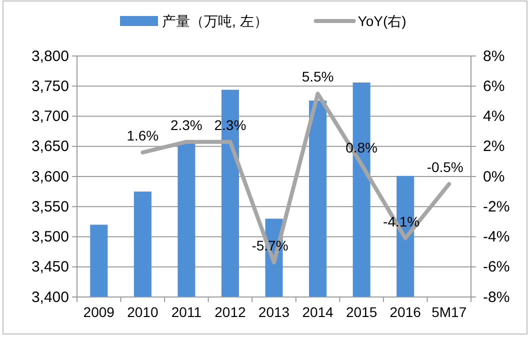  I want to click on x-tick-label: 2016, so click(406, 312).